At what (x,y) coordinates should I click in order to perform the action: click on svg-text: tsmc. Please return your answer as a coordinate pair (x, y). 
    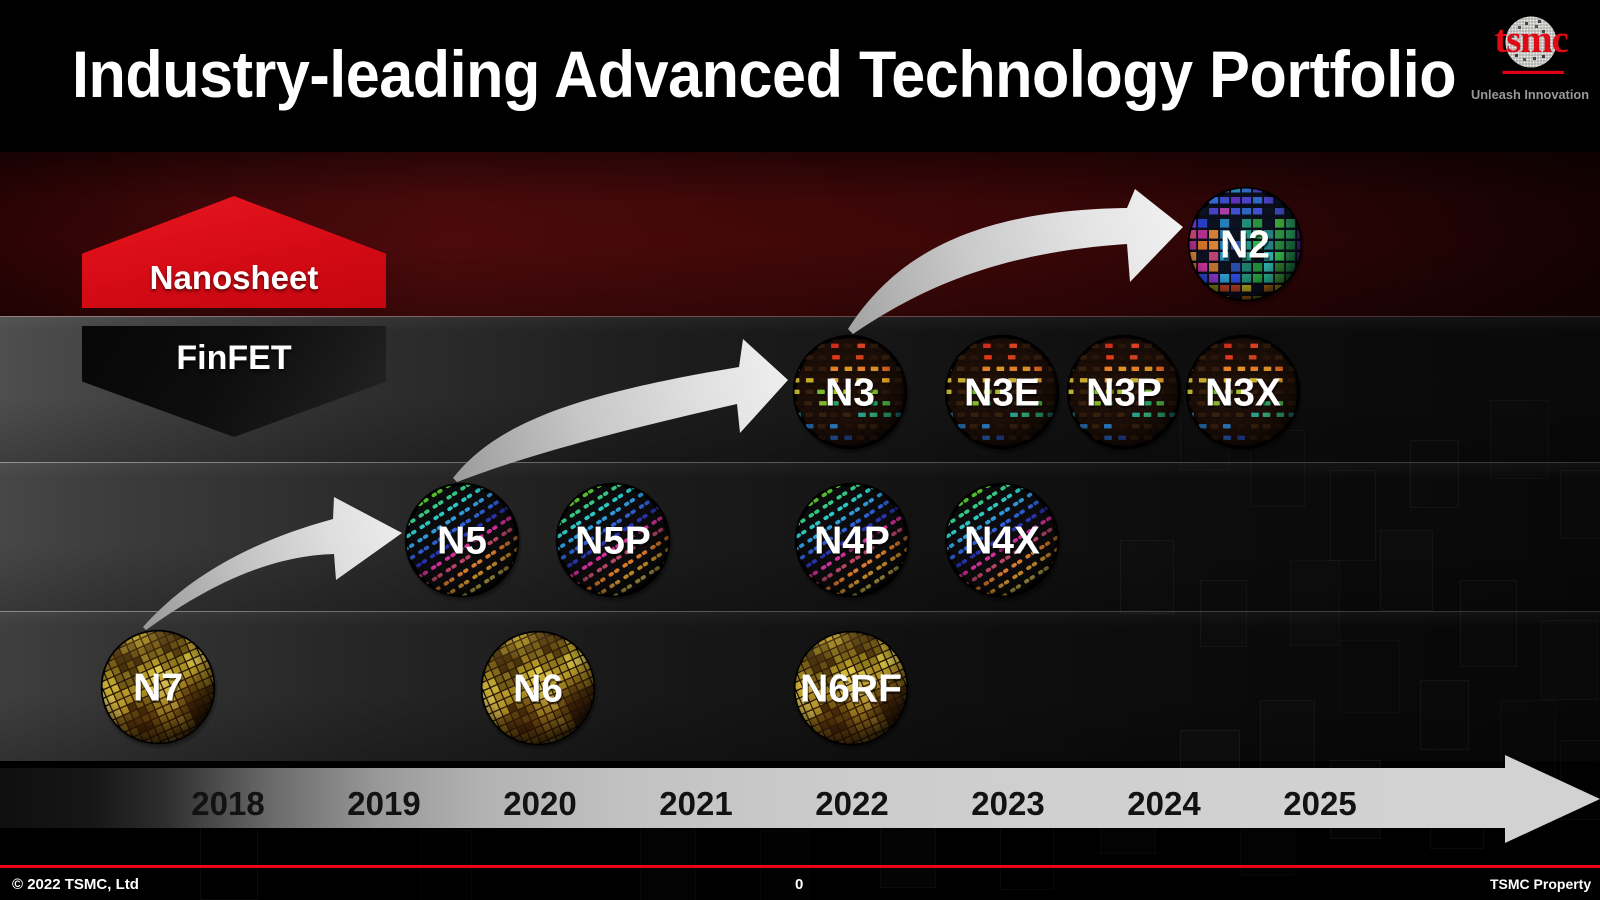
    Looking at the image, I should click on (1531, 39).